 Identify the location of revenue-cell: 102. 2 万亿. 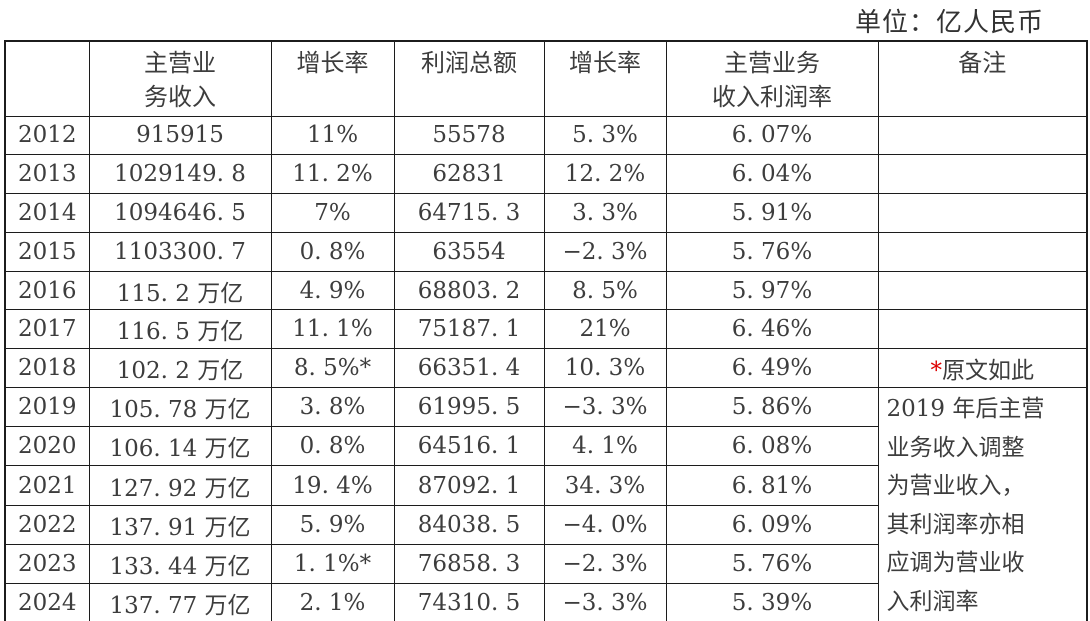
(180, 368).